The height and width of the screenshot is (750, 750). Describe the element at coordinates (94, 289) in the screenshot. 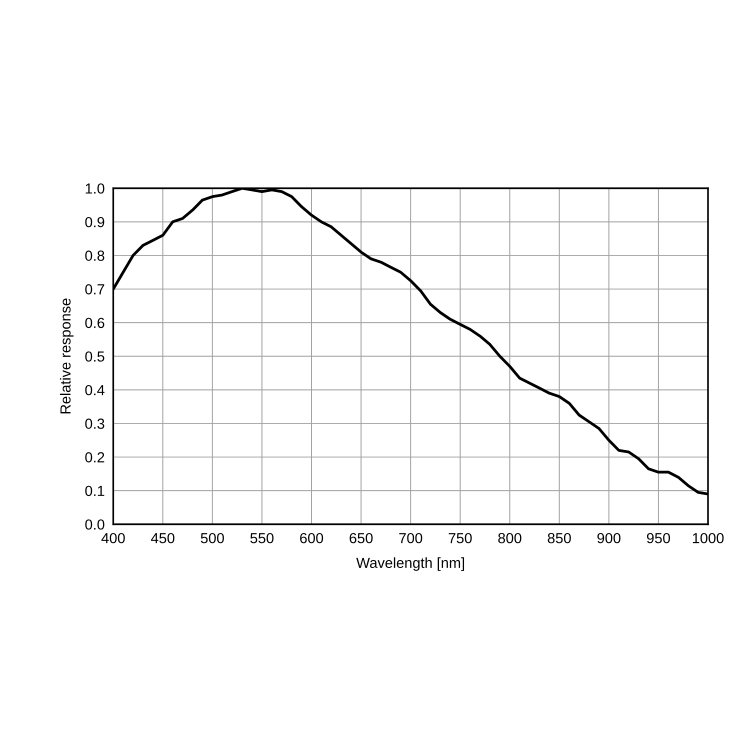

I see `y-tick-label: 0.7` at that location.